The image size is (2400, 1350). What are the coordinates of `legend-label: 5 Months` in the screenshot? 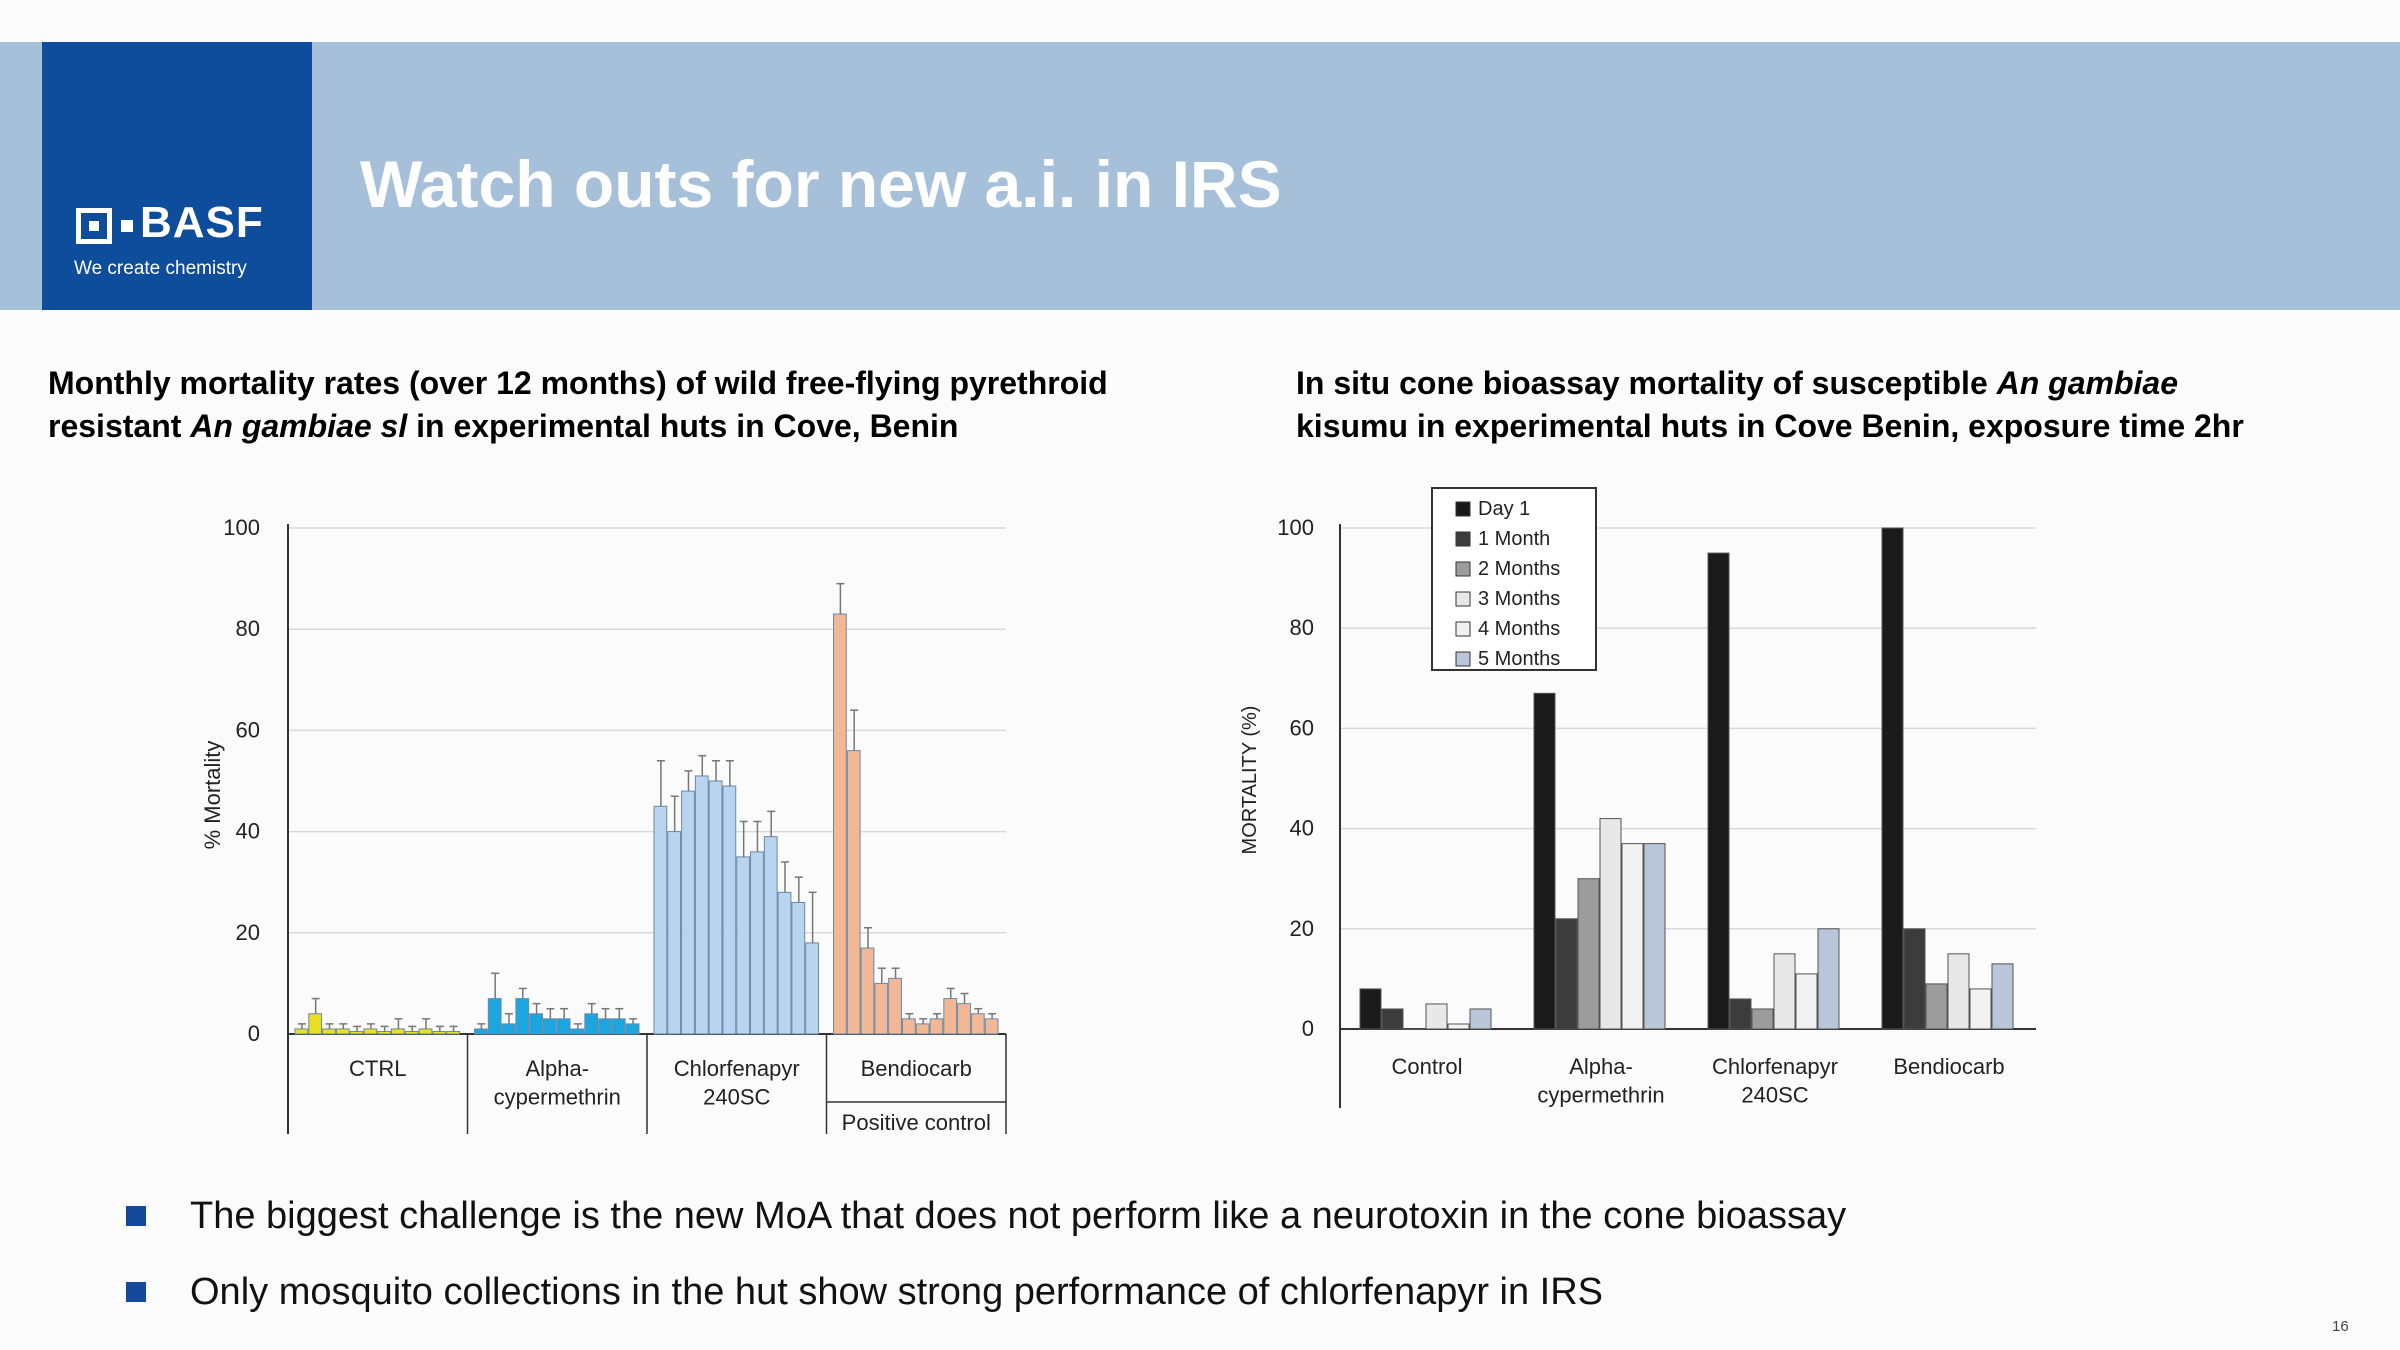 It's located at (1519, 659).